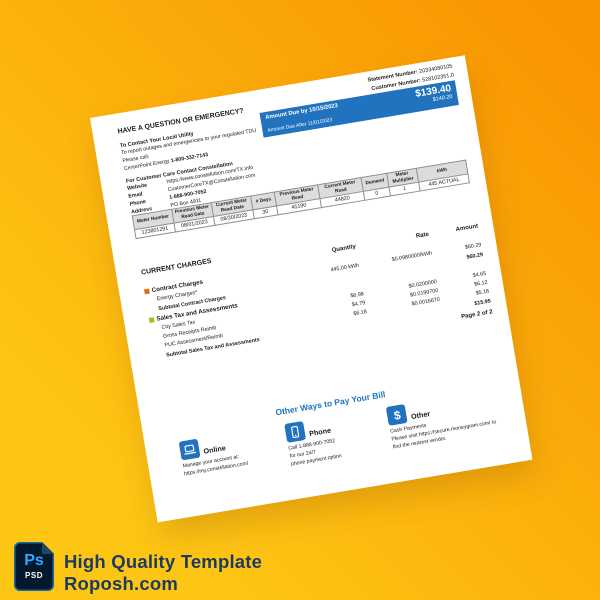 The height and width of the screenshot is (600, 600). Describe the element at coordinates (397, 414) in the screenshot. I see `dollar-icon: $` at that location.